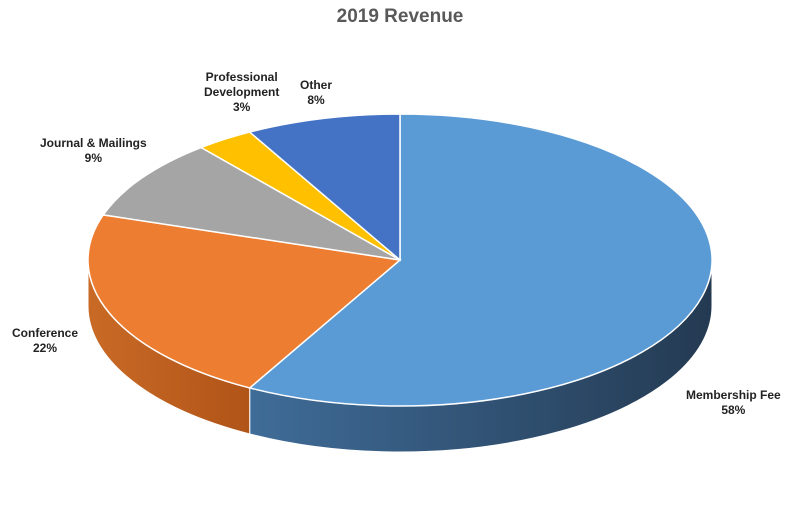  What do you see at coordinates (242, 107) in the screenshot?
I see `slice-label-percent: 3%` at bounding box center [242, 107].